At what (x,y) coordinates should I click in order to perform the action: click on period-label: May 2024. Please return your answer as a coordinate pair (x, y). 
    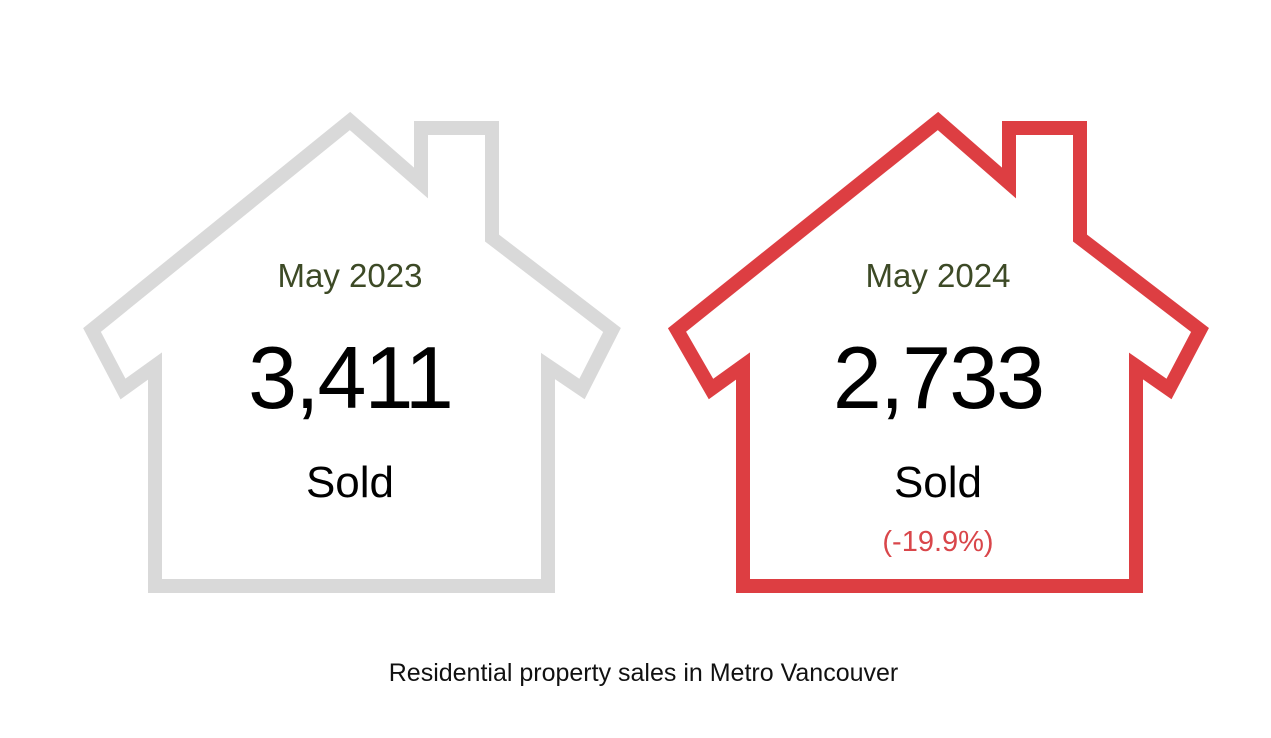
    Looking at the image, I should click on (938, 275).